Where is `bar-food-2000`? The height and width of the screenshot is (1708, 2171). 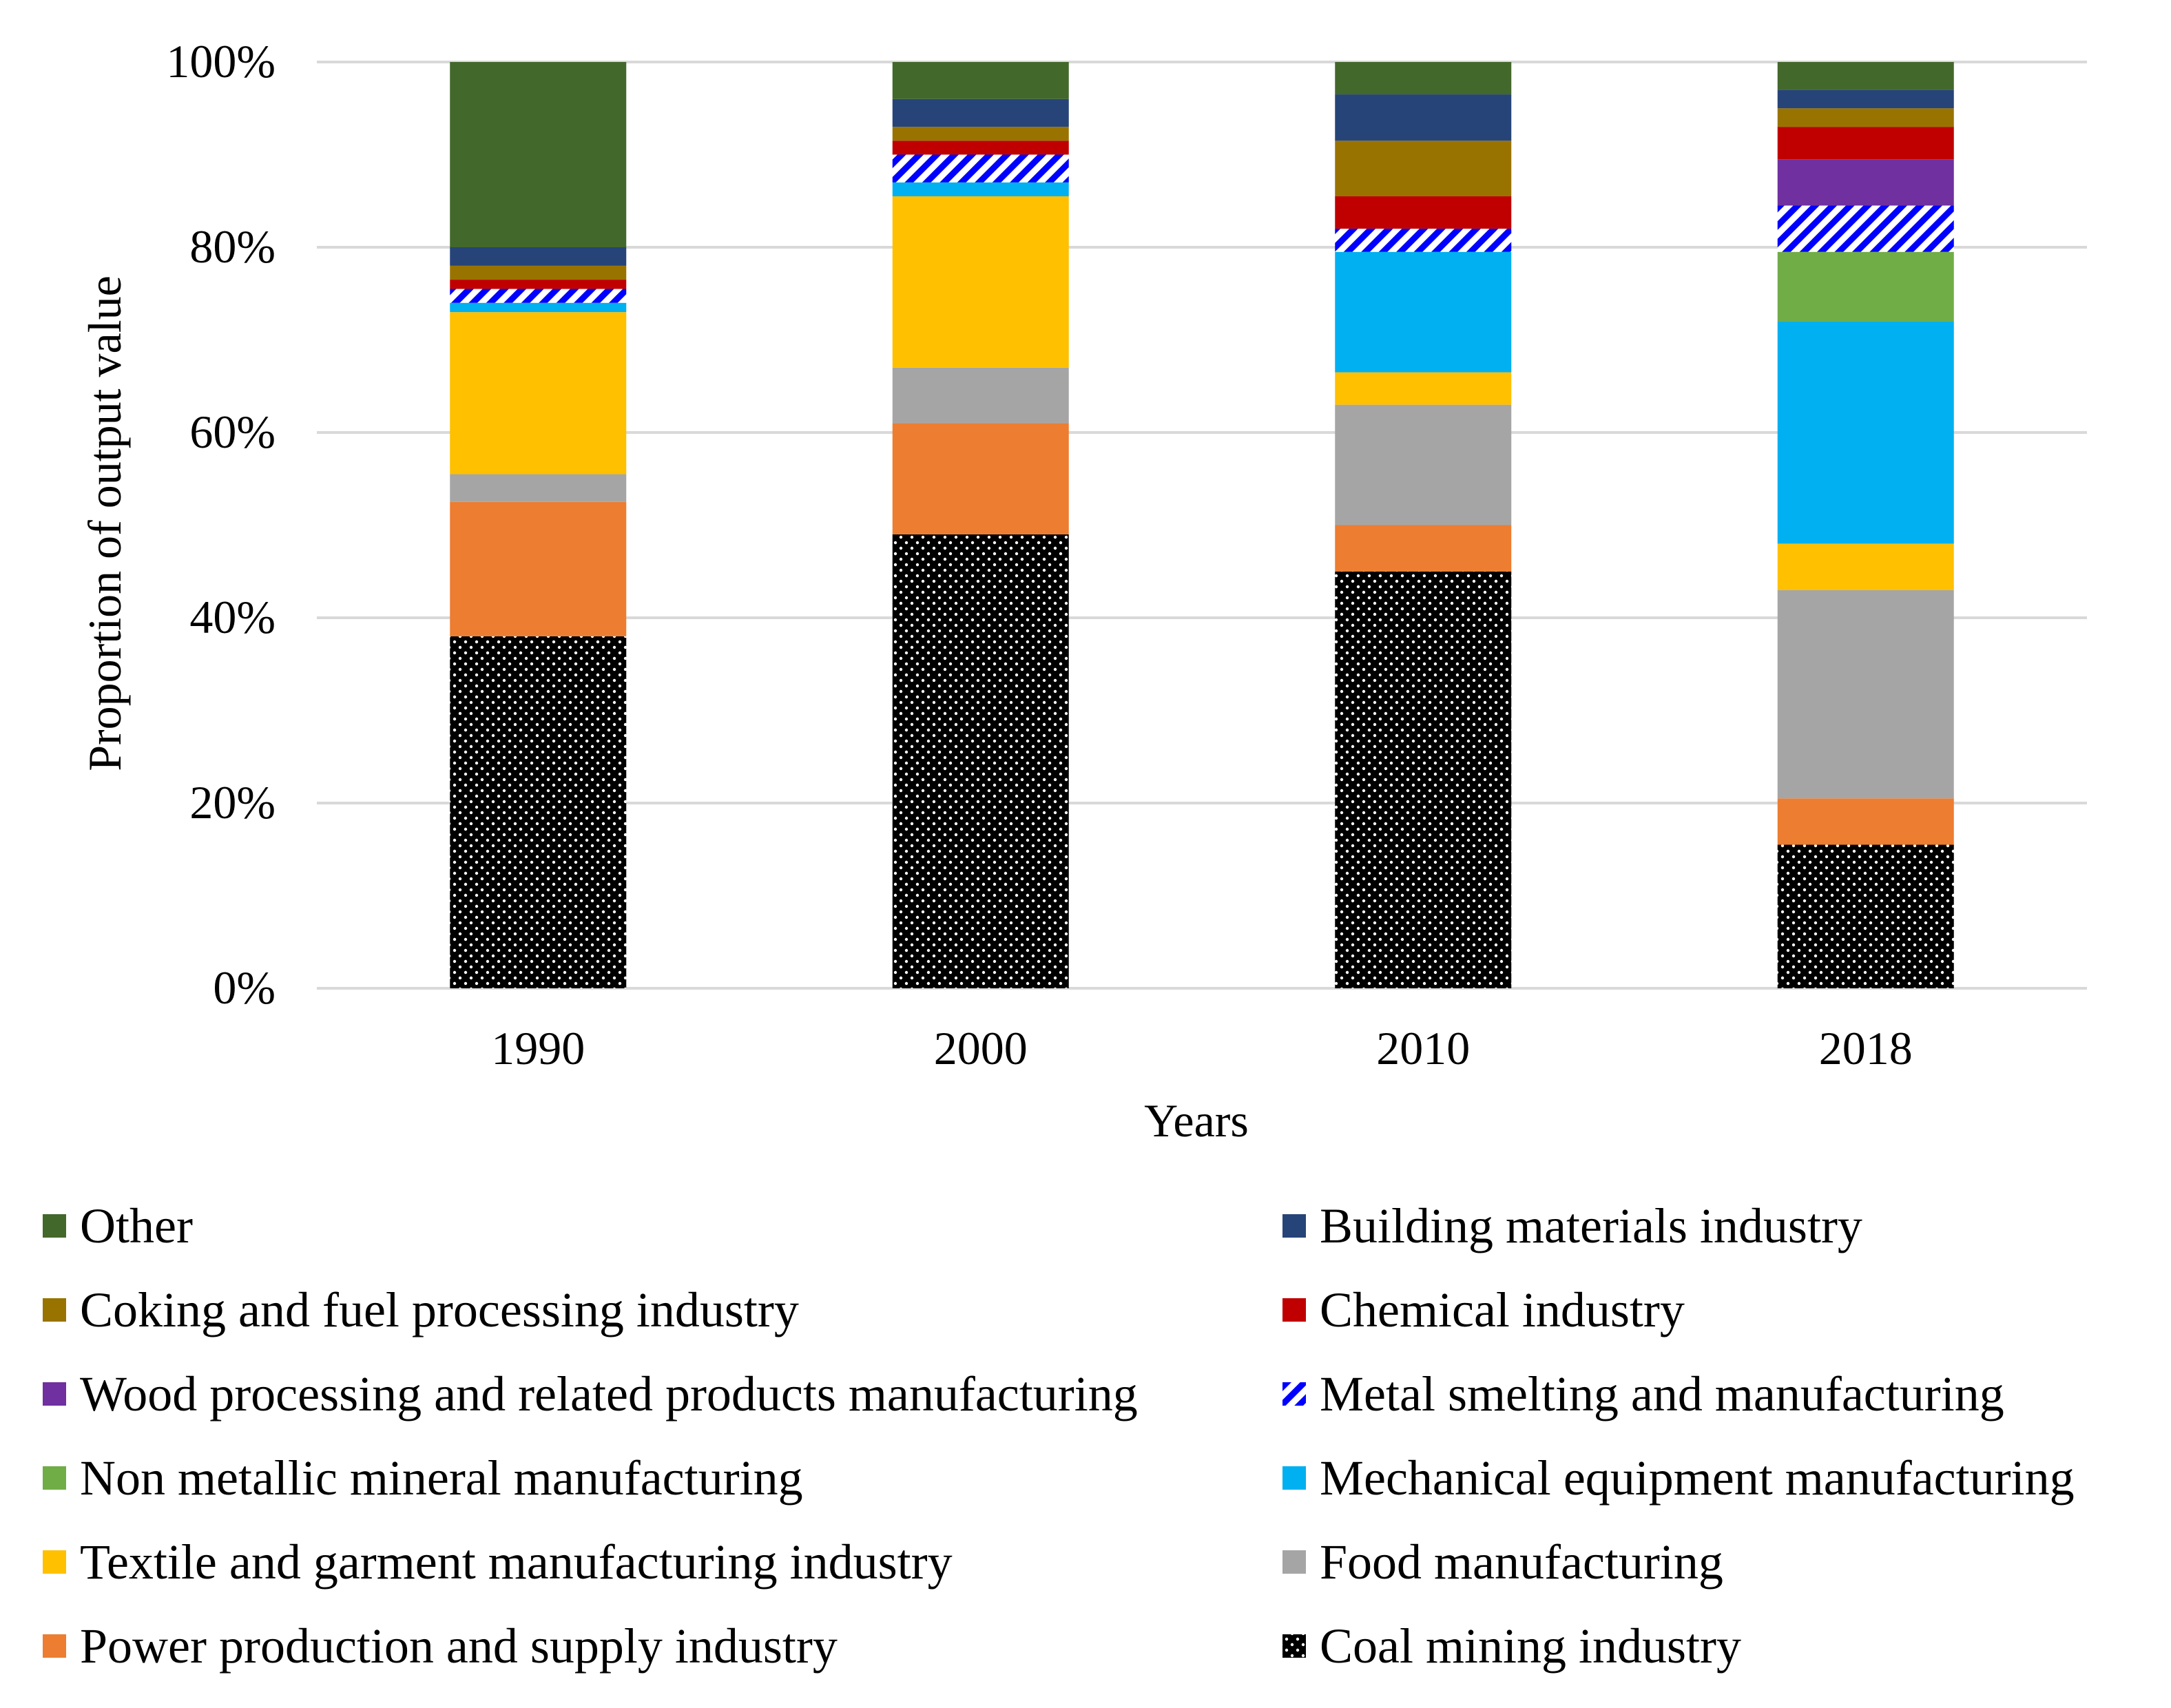 bar-food-2000 is located at coordinates (980, 395).